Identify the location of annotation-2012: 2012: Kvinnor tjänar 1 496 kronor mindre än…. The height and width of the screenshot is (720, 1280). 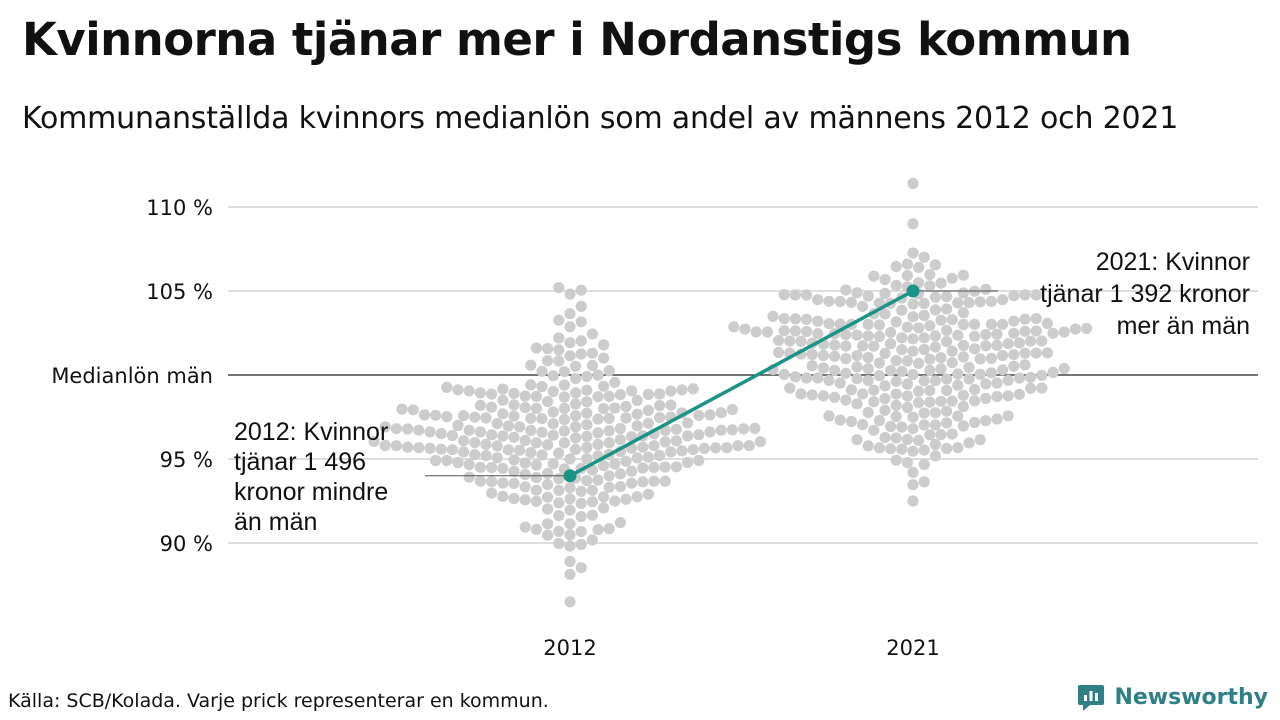
(311, 477).